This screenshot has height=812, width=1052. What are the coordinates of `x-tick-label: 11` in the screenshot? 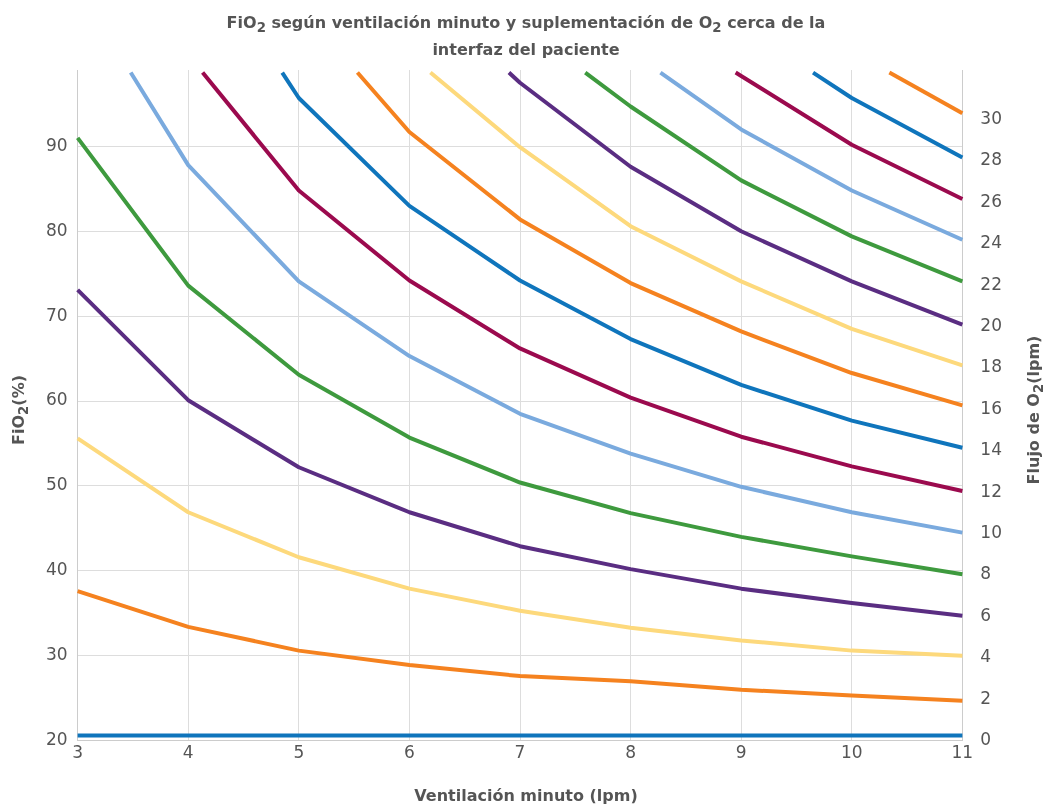 It's located at (962, 752).